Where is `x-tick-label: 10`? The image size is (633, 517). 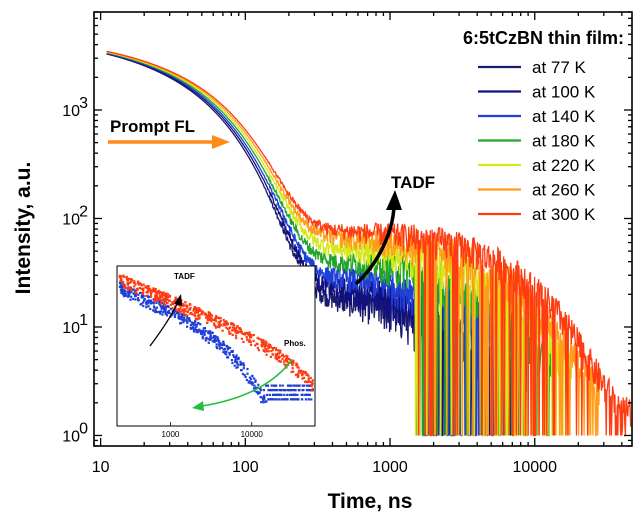
x-tick-label: 10 is located at coordinates (101, 467).